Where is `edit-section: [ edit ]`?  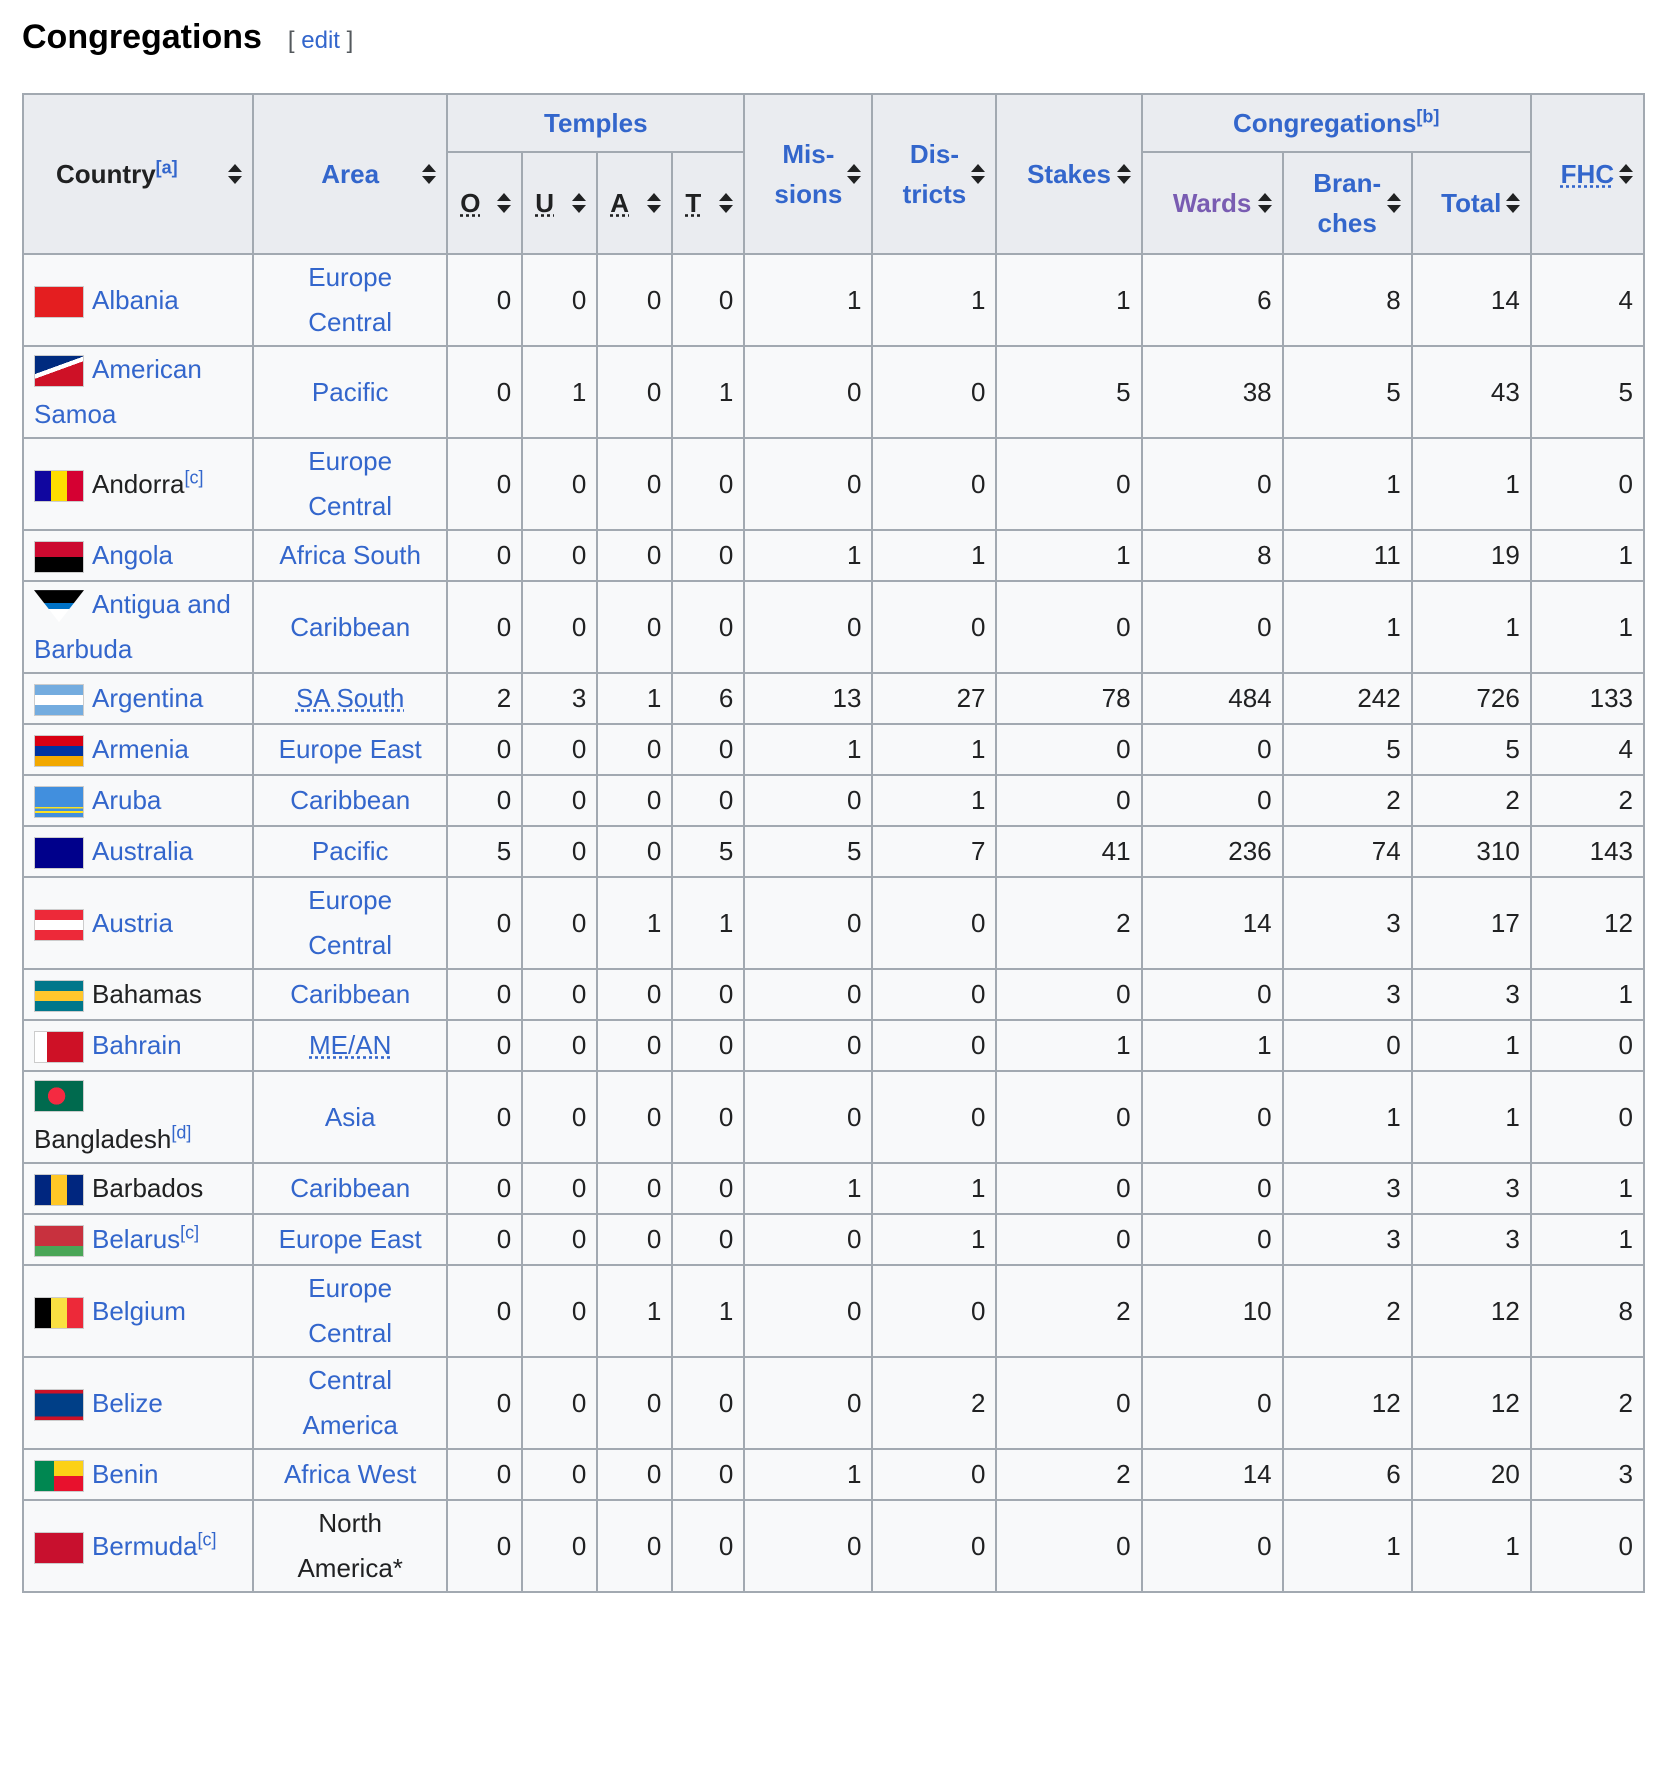 edit-section: [ edit ] is located at coordinates (320, 40).